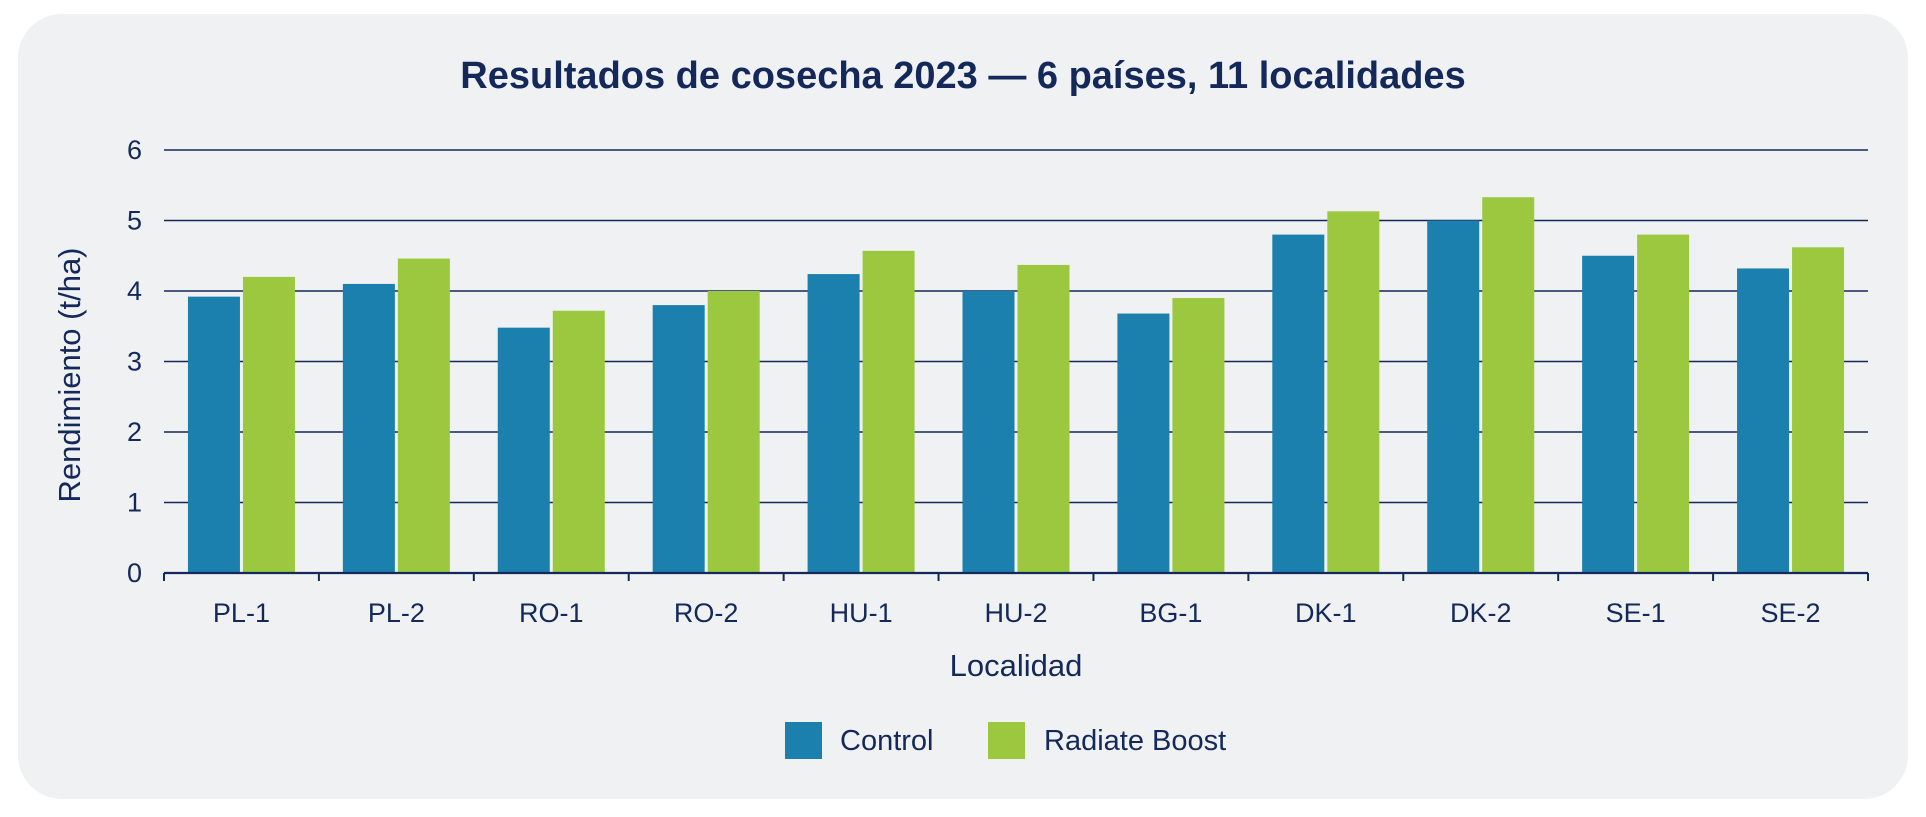 This screenshot has width=1926, height=817. What do you see at coordinates (1170, 613) in the screenshot?
I see `x-tick-label: BG-1` at bounding box center [1170, 613].